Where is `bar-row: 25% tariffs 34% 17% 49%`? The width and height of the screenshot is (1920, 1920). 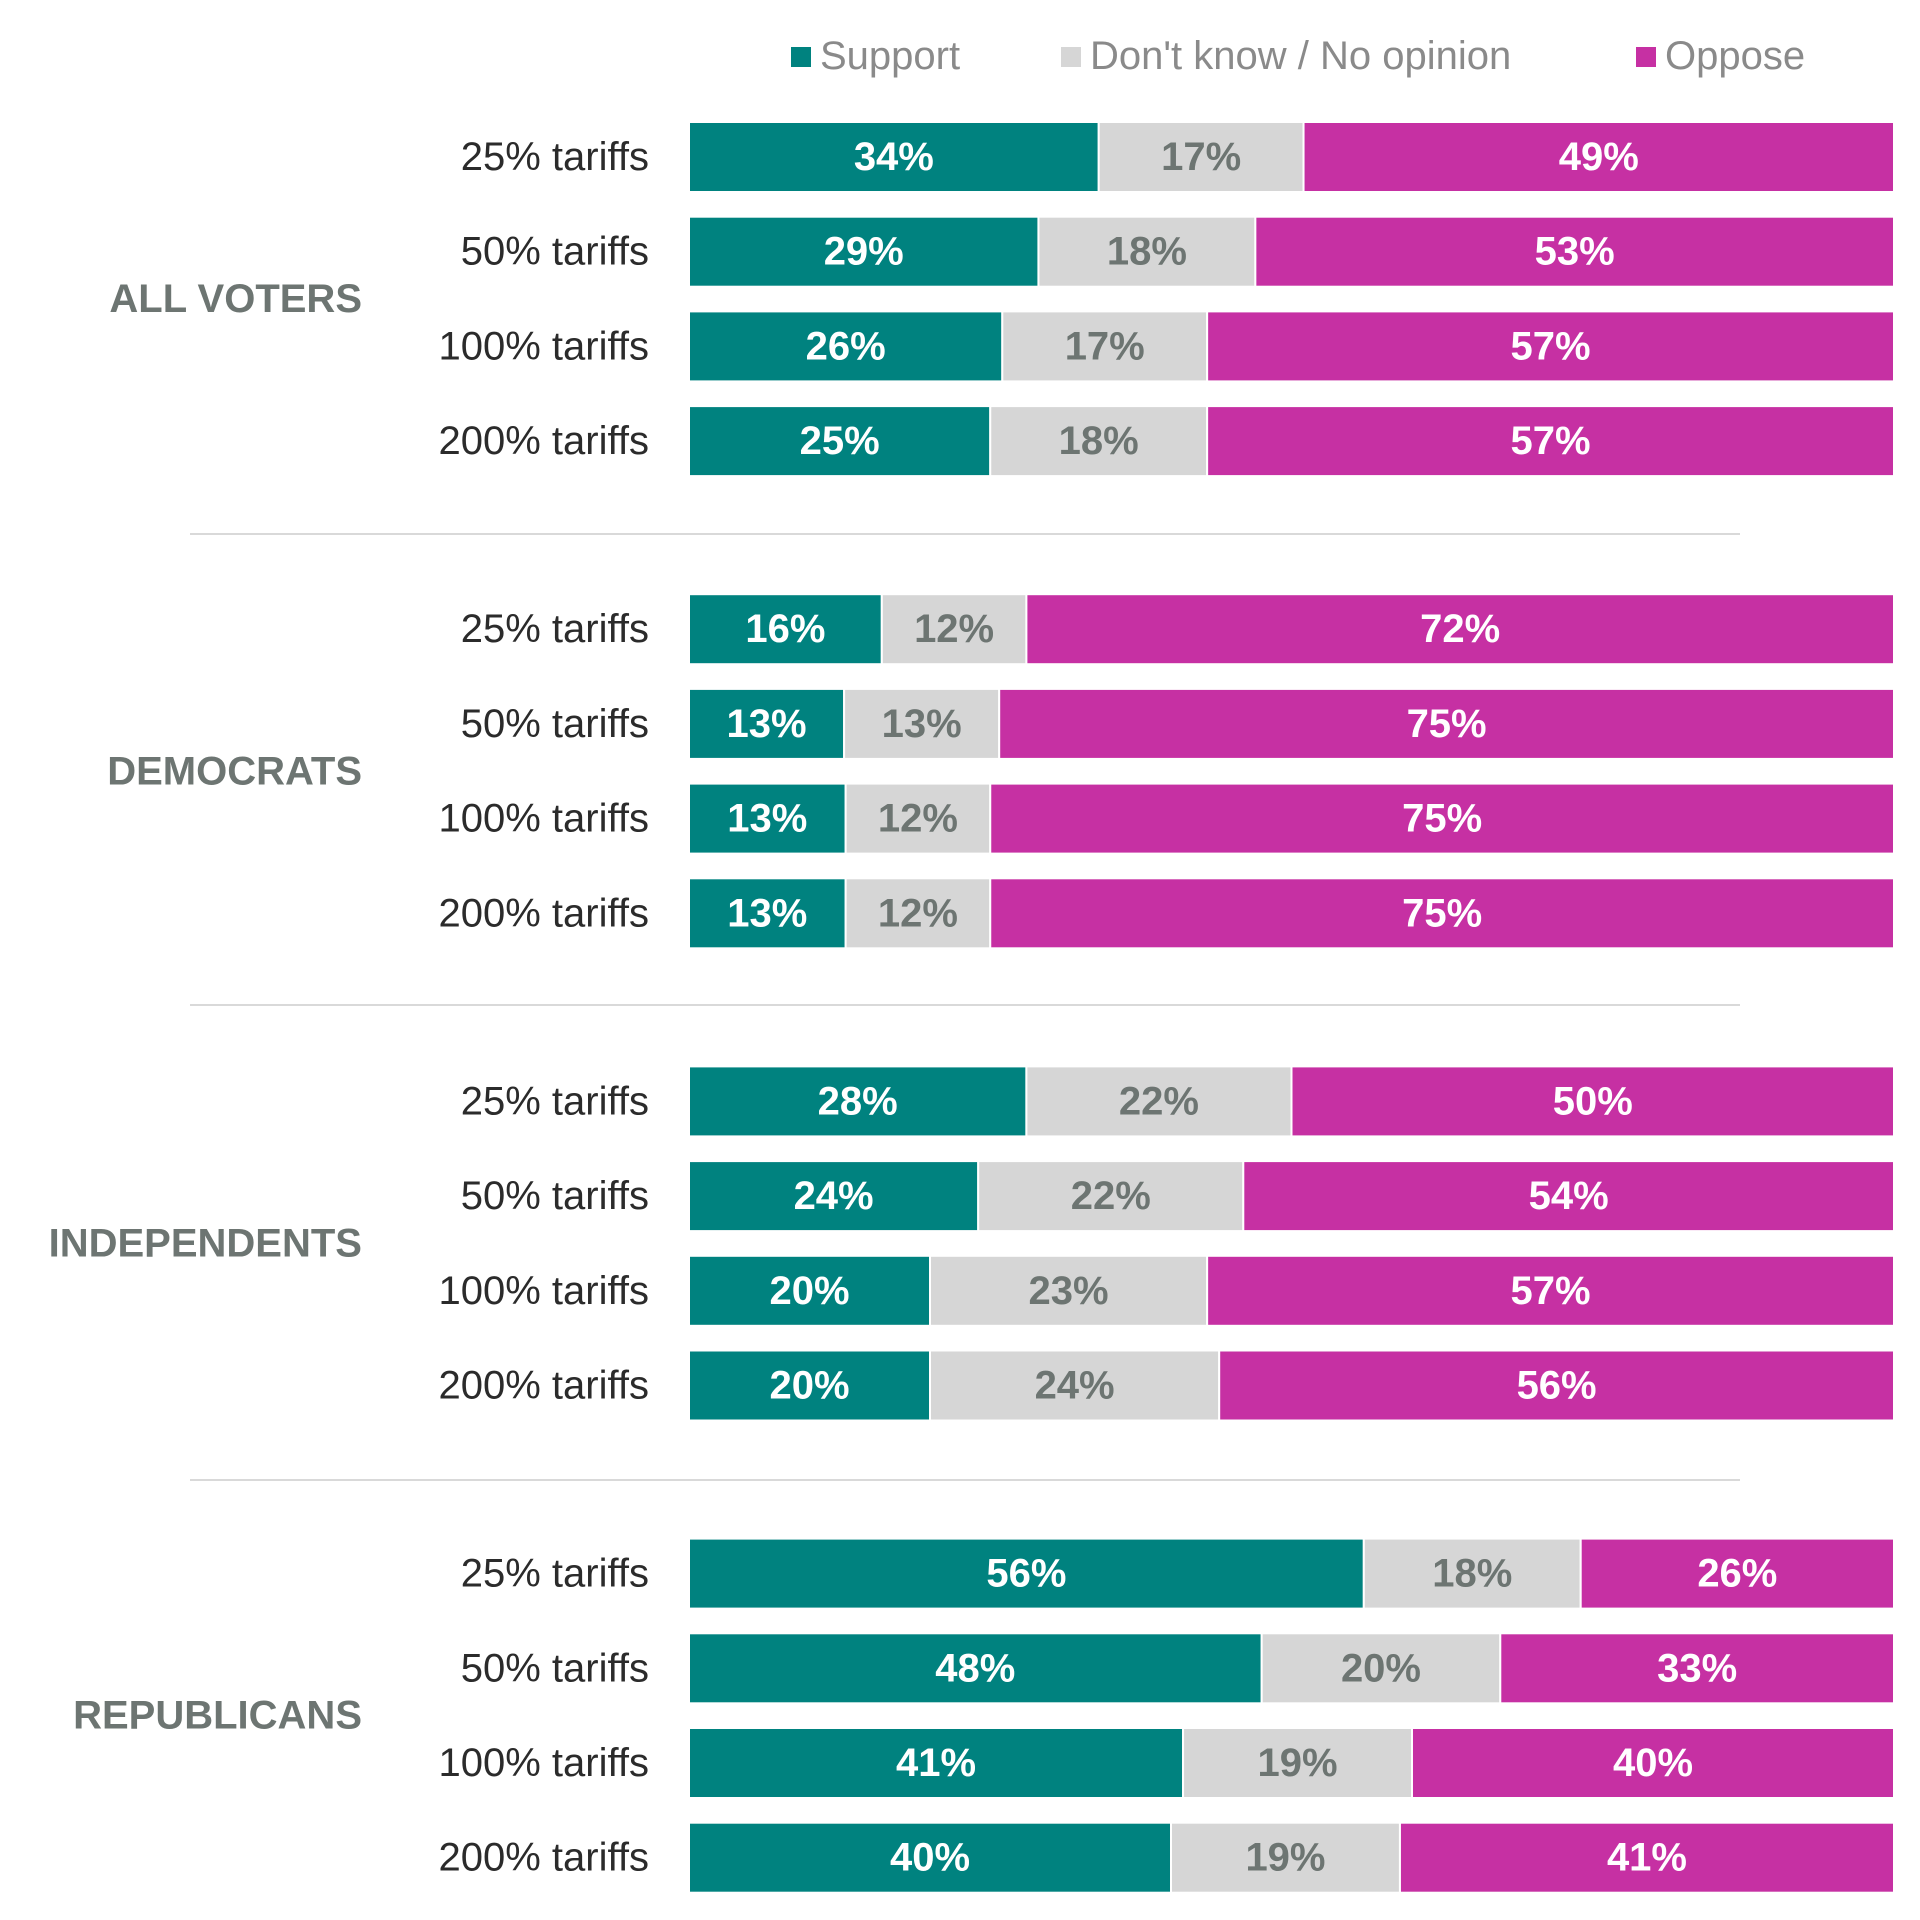
bar-row: 25% tariffs 34% 17% 49% is located at coordinates (1178, 157).